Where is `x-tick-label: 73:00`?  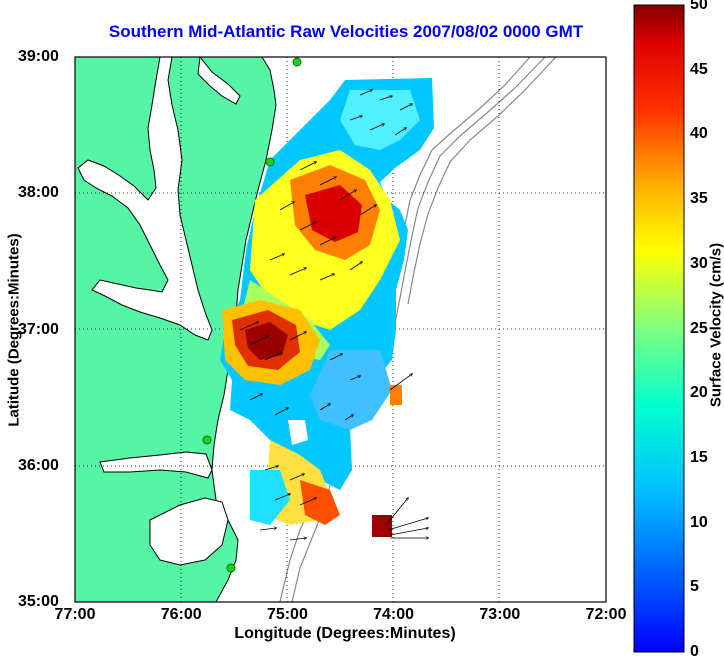
x-tick-label: 73:00 is located at coordinates (499, 615).